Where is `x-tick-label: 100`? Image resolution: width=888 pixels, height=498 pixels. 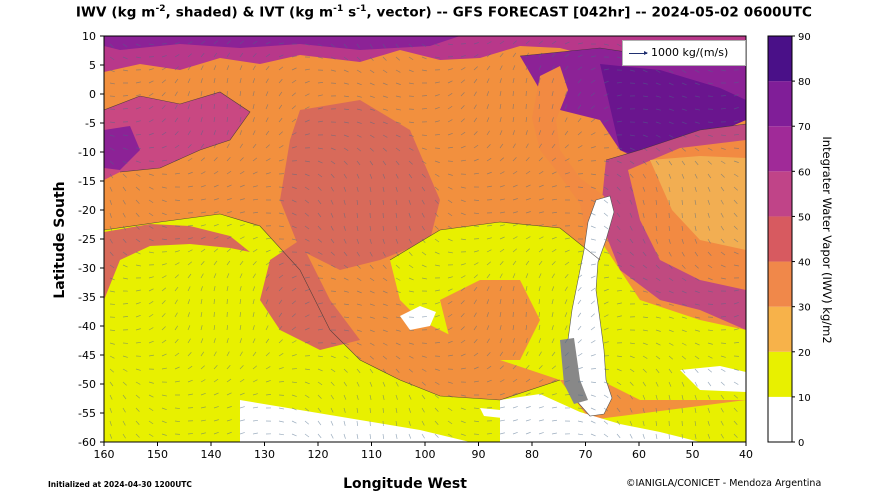 x-tick-label: 100 is located at coordinates (425, 454).